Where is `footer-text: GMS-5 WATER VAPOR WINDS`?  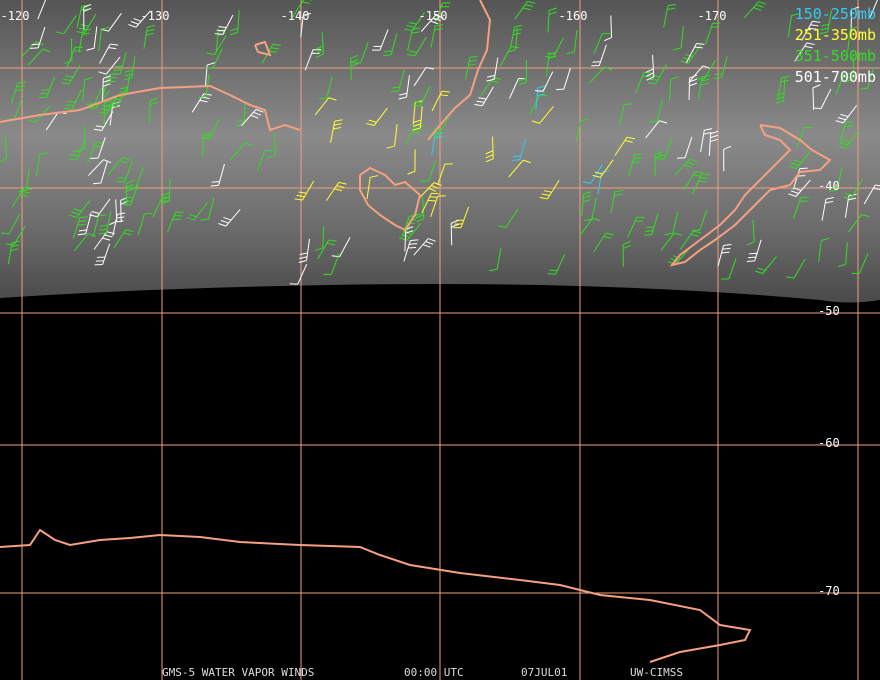
footer-text: GMS-5 WATER VAPOR WINDS is located at coordinates (238, 672).